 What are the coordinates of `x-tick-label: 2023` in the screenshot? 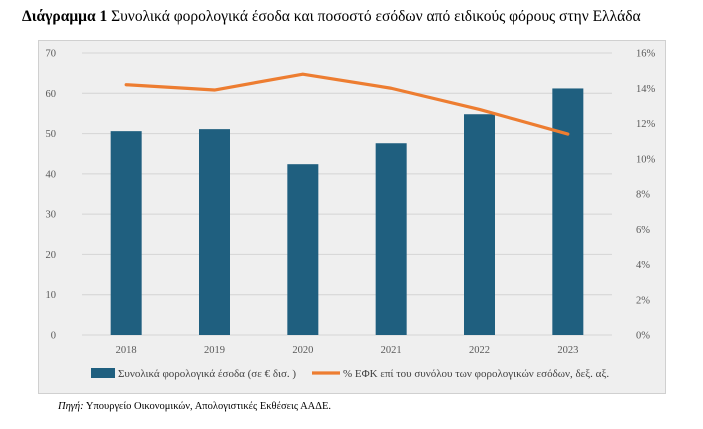 It's located at (567, 350).